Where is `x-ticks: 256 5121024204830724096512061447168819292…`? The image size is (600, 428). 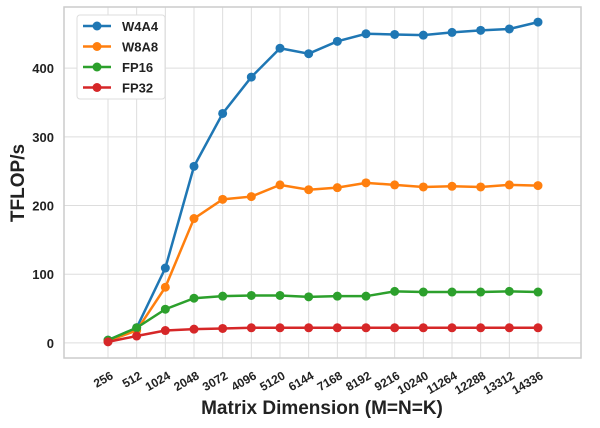 x-ticks: 256 5121024204830724096512061447168819292… is located at coordinates (318, 382).